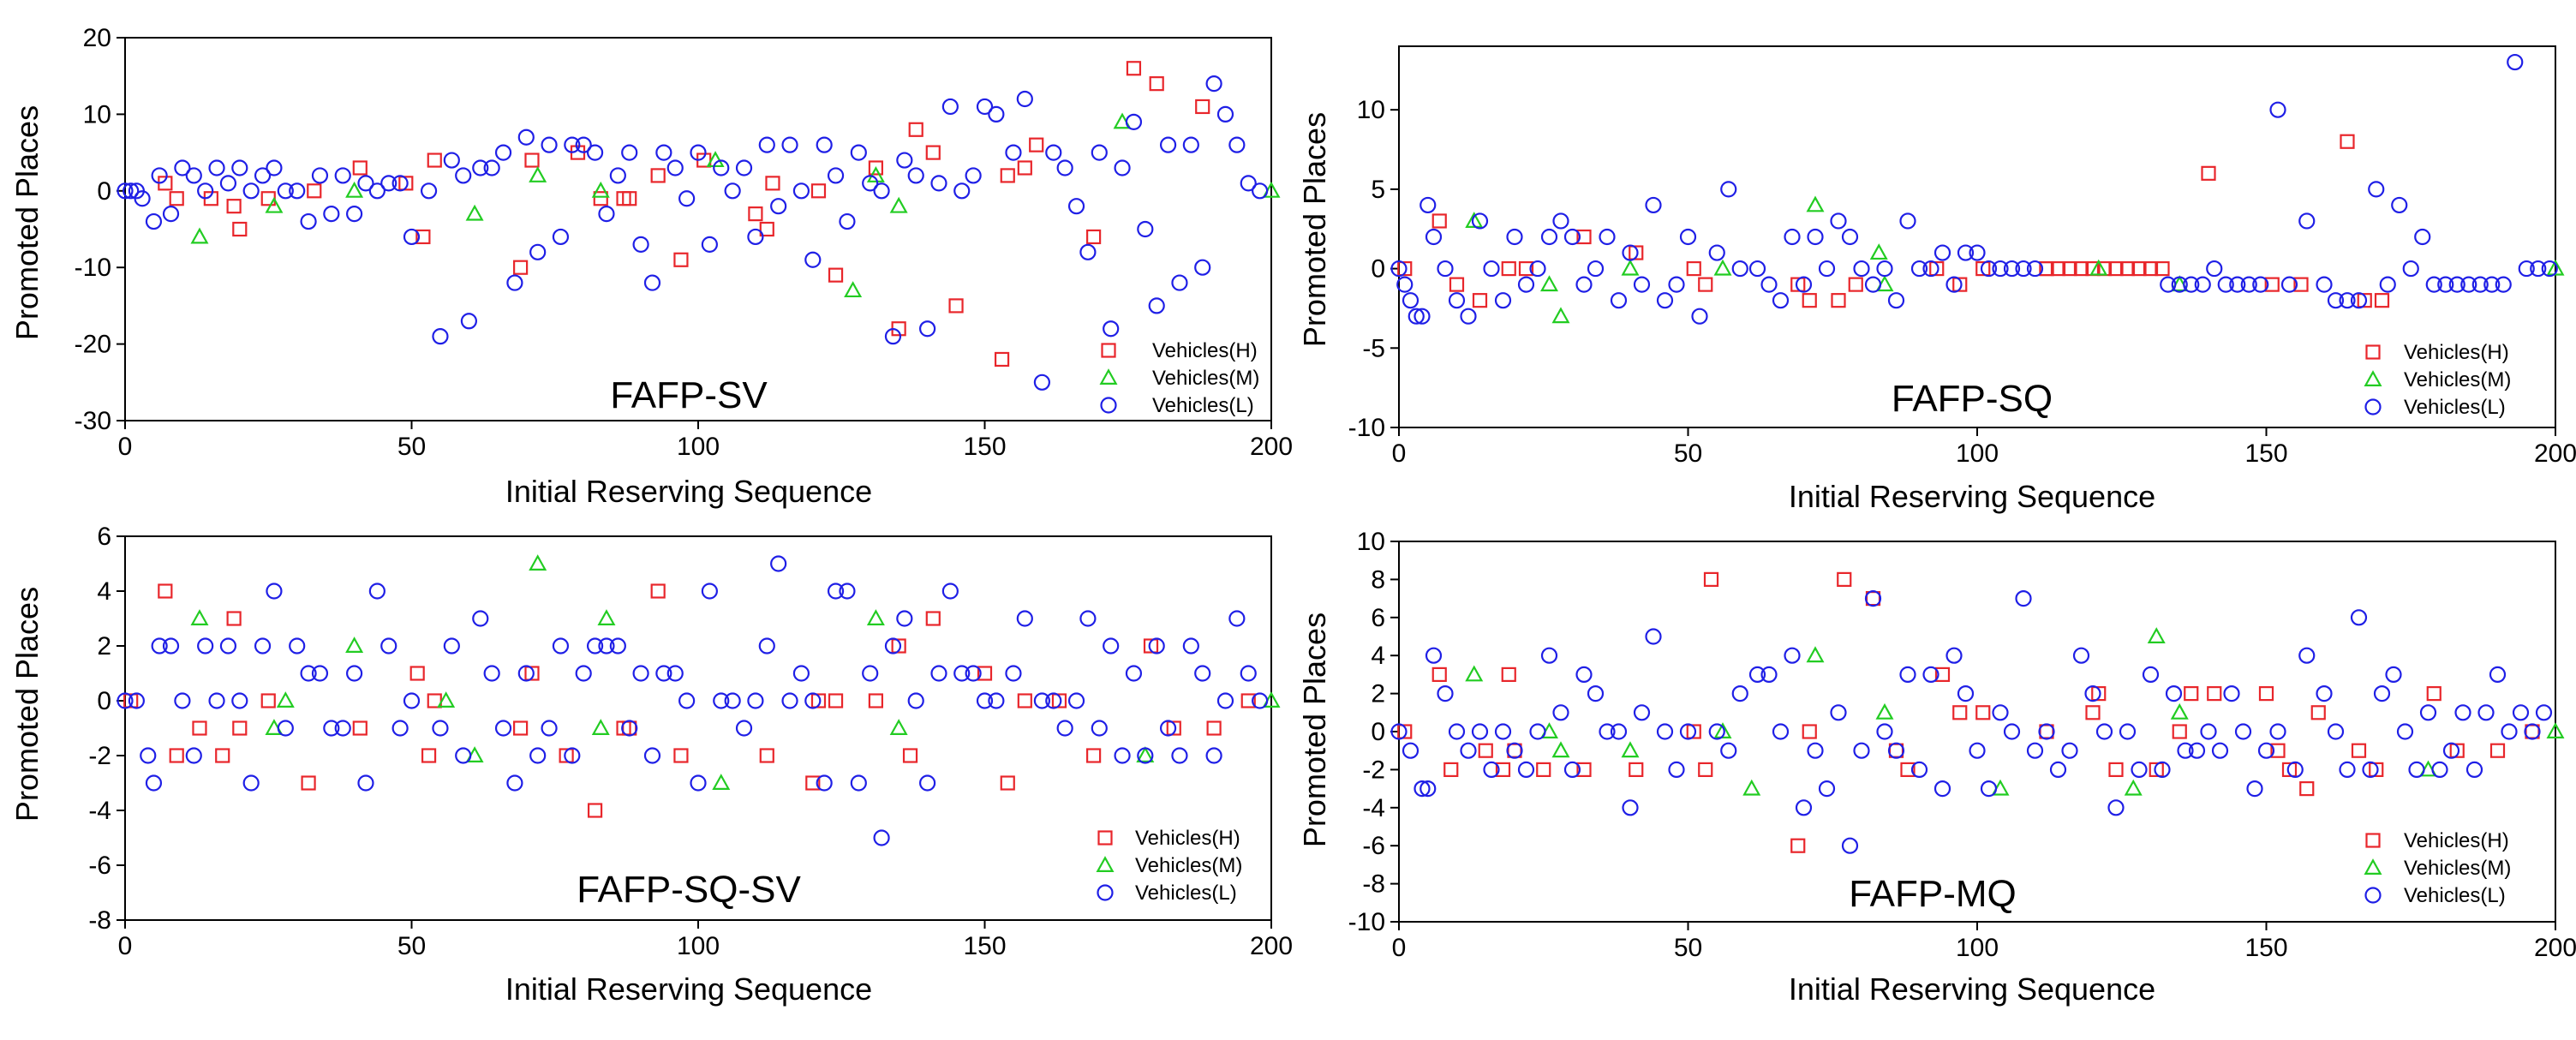 The height and width of the screenshot is (1040, 2576). I want to click on legend-label-m: Vehicles(M), so click(1205, 379).